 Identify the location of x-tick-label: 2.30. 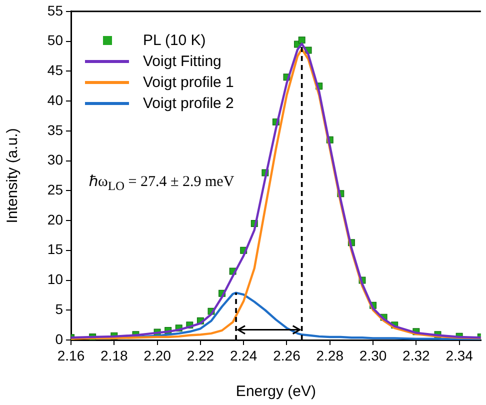
(373, 355).